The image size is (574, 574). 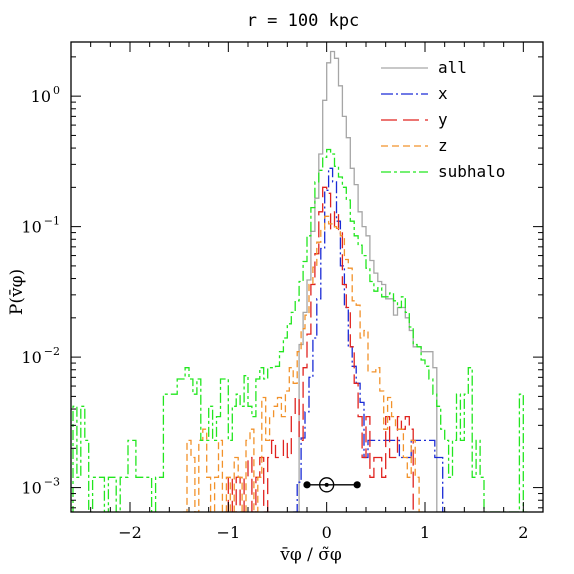 I want to click on legend-x-label: x, so click(x=443, y=93).